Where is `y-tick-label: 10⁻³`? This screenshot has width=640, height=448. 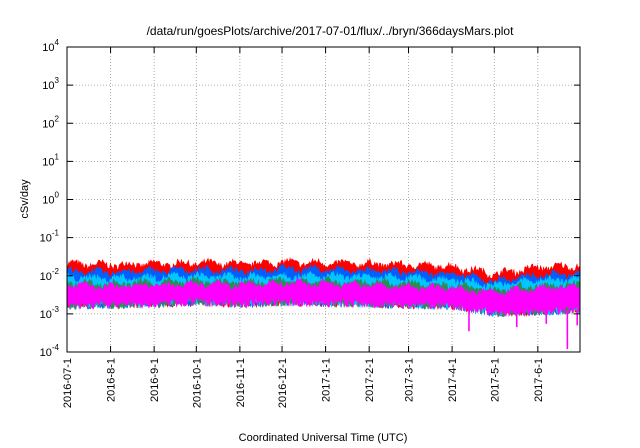 y-tick-label: 10⁻³ is located at coordinates (50, 313).